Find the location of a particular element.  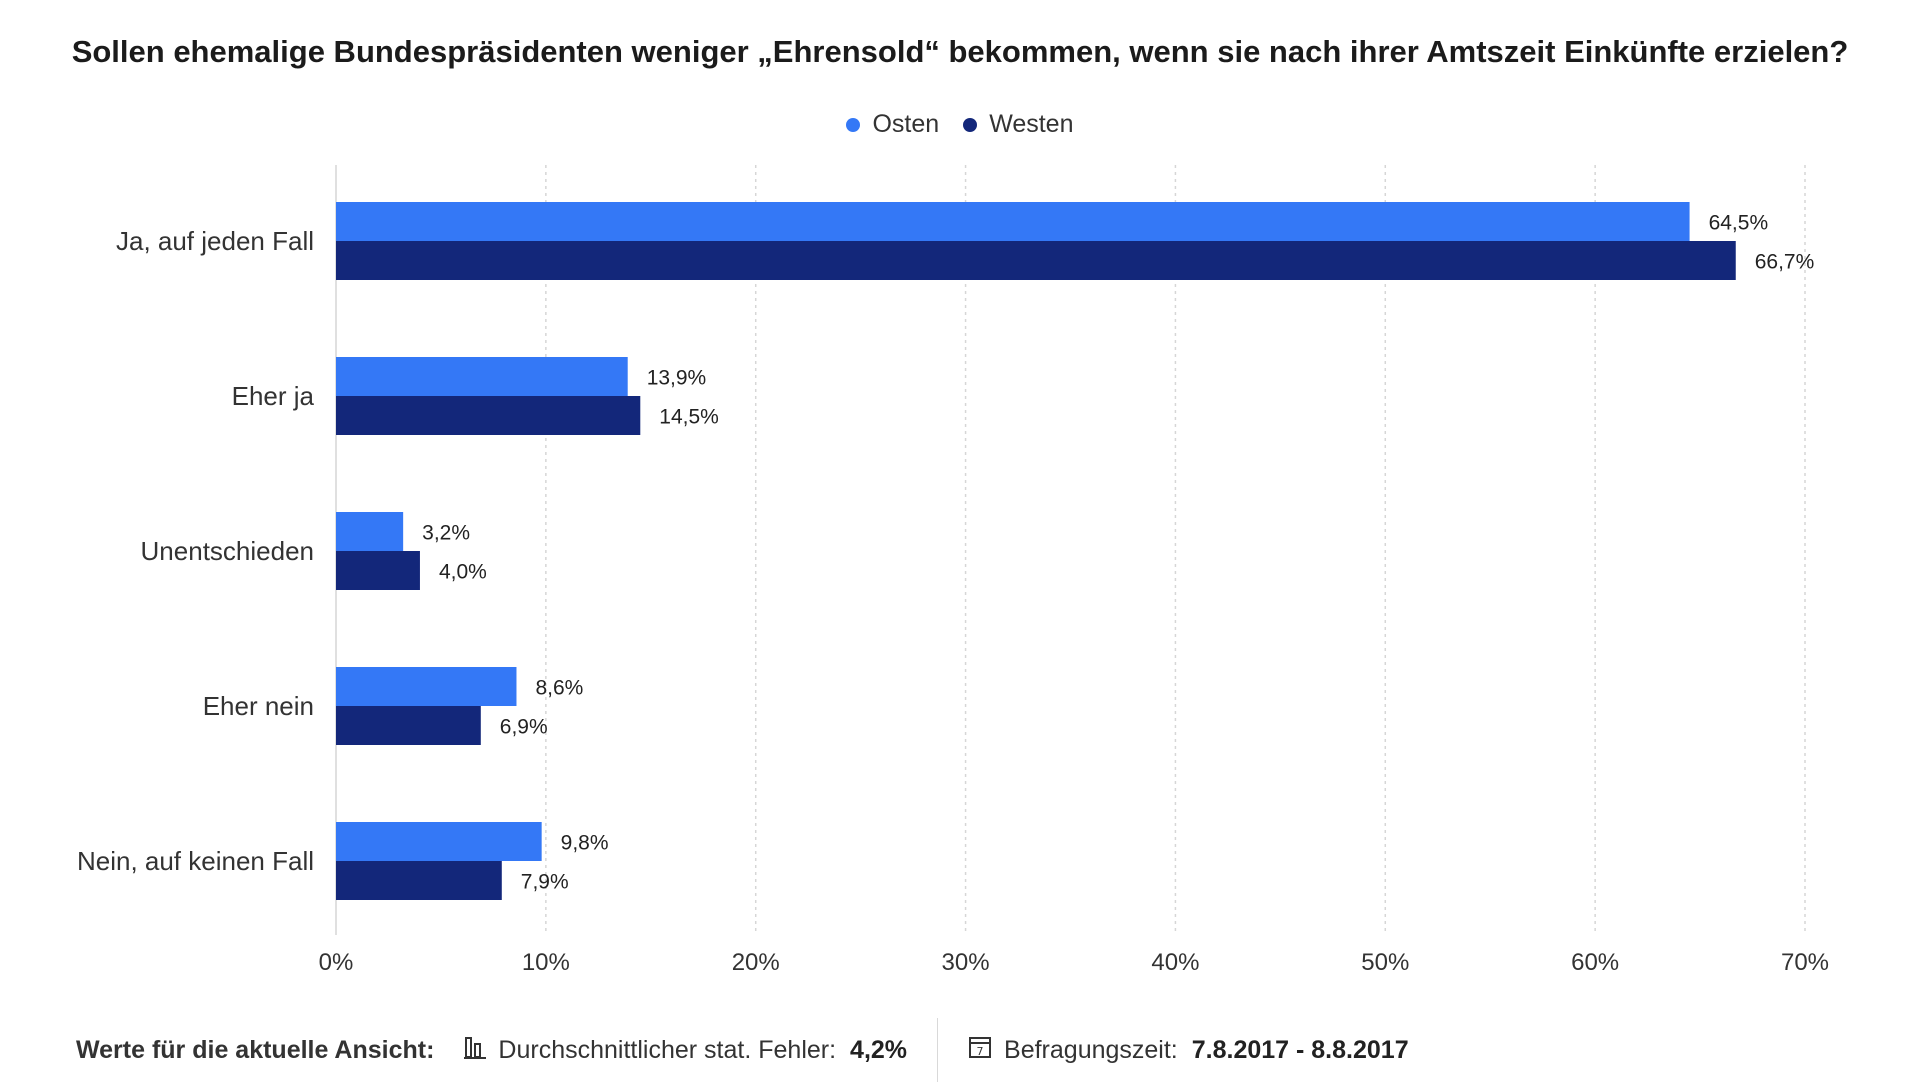

data-label: 14,5% is located at coordinates (689, 417).